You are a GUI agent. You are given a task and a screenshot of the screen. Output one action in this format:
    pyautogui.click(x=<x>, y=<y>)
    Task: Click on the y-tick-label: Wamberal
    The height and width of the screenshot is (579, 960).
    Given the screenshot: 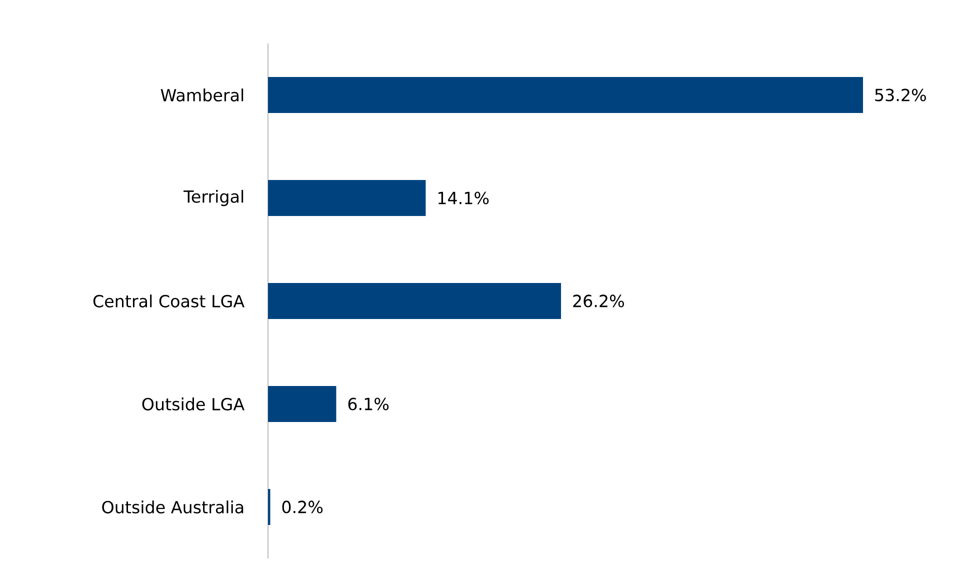 What is the action you would take?
    pyautogui.click(x=202, y=95)
    